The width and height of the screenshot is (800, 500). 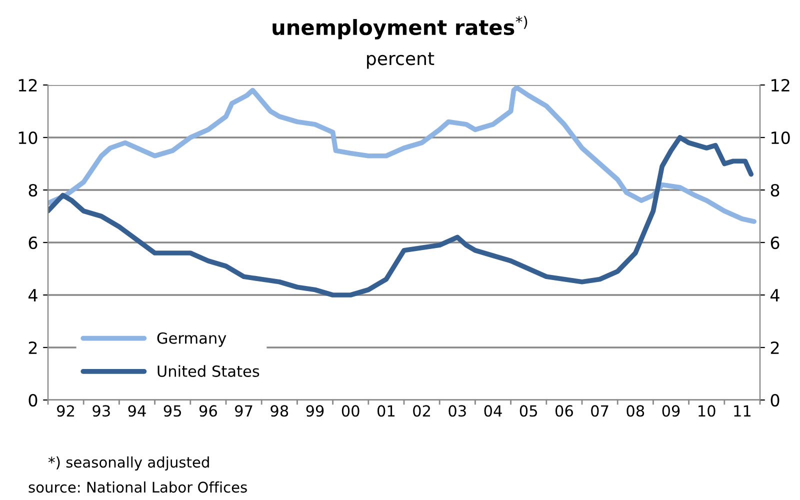 I want to click on y-tick-label: 2, so click(x=32, y=347).